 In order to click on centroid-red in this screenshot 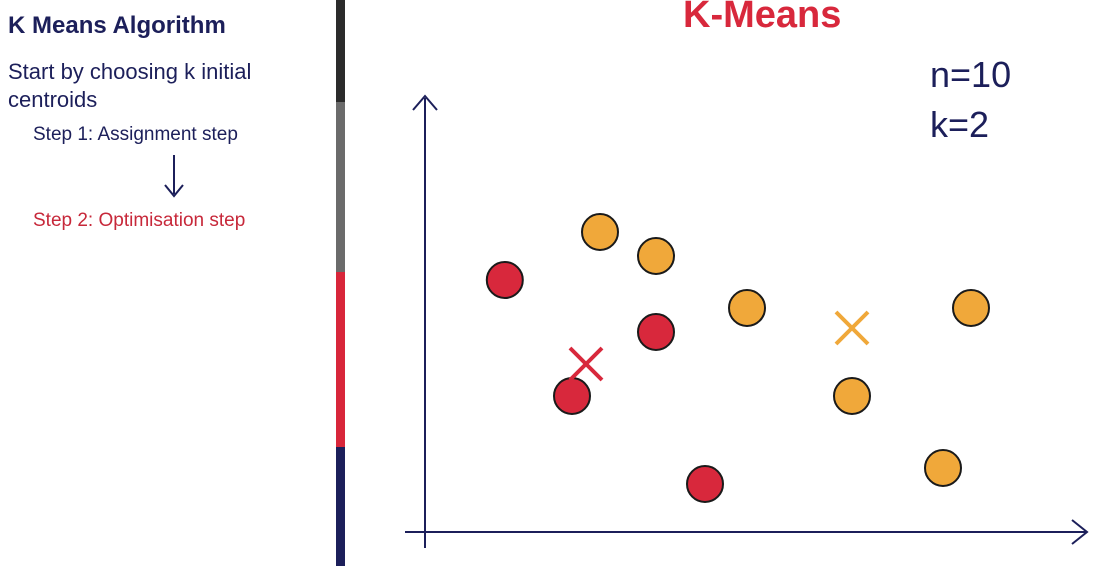, I will do `click(586, 364)`.